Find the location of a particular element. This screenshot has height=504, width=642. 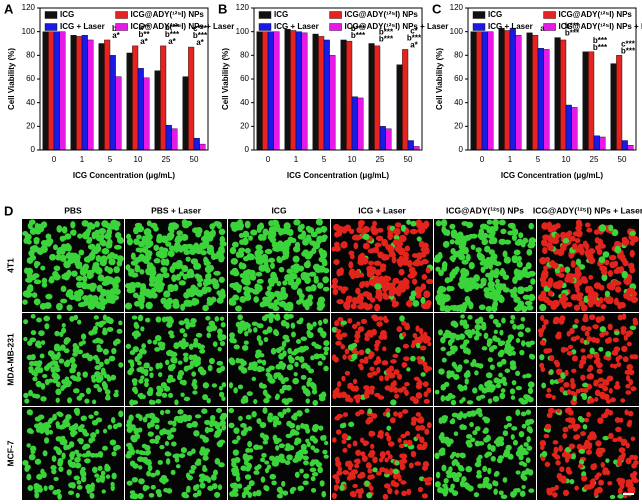

y-axis-label: Cell Viability (%) is located at coordinates (439, 79).